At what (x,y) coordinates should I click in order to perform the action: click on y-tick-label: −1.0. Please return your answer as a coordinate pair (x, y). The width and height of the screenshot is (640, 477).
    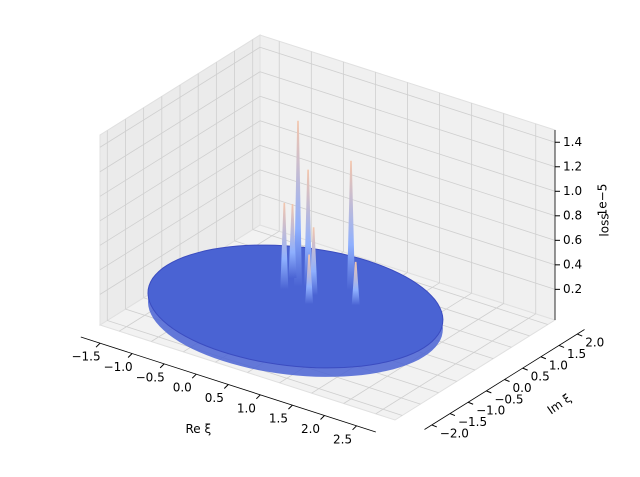
    Looking at the image, I should click on (490, 411).